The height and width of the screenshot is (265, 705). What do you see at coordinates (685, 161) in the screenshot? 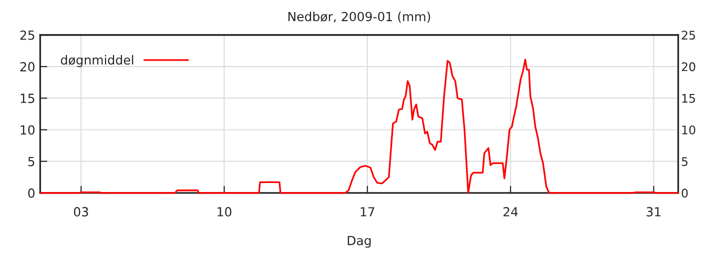
I see `y2-tick-label: 5` at bounding box center [685, 161].